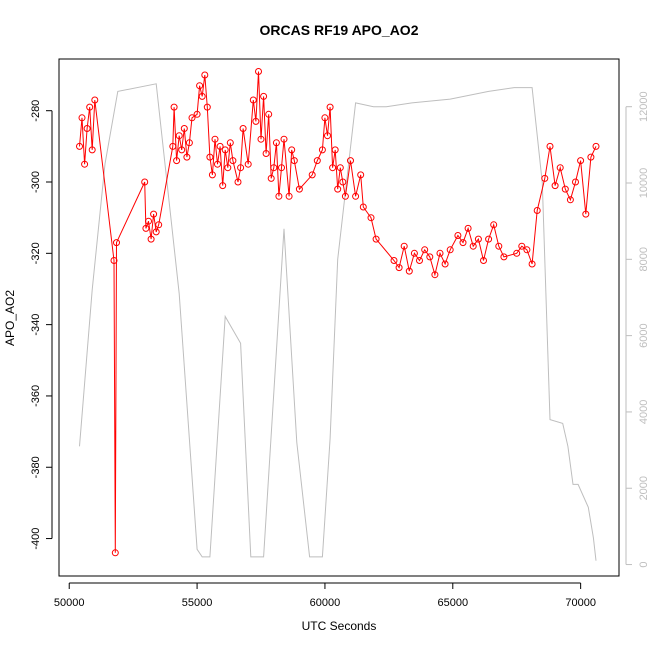 The image size is (650, 650). I want to click on y-tick-label: -280, so click(36, 111).